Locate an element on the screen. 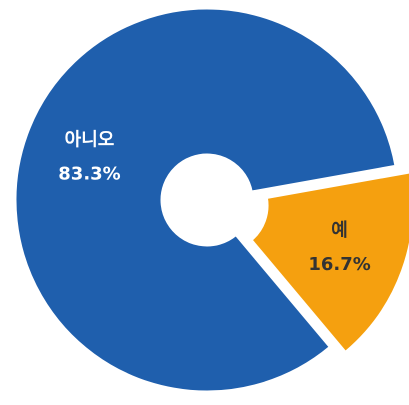  slice-name: 예 is located at coordinates (339, 230).